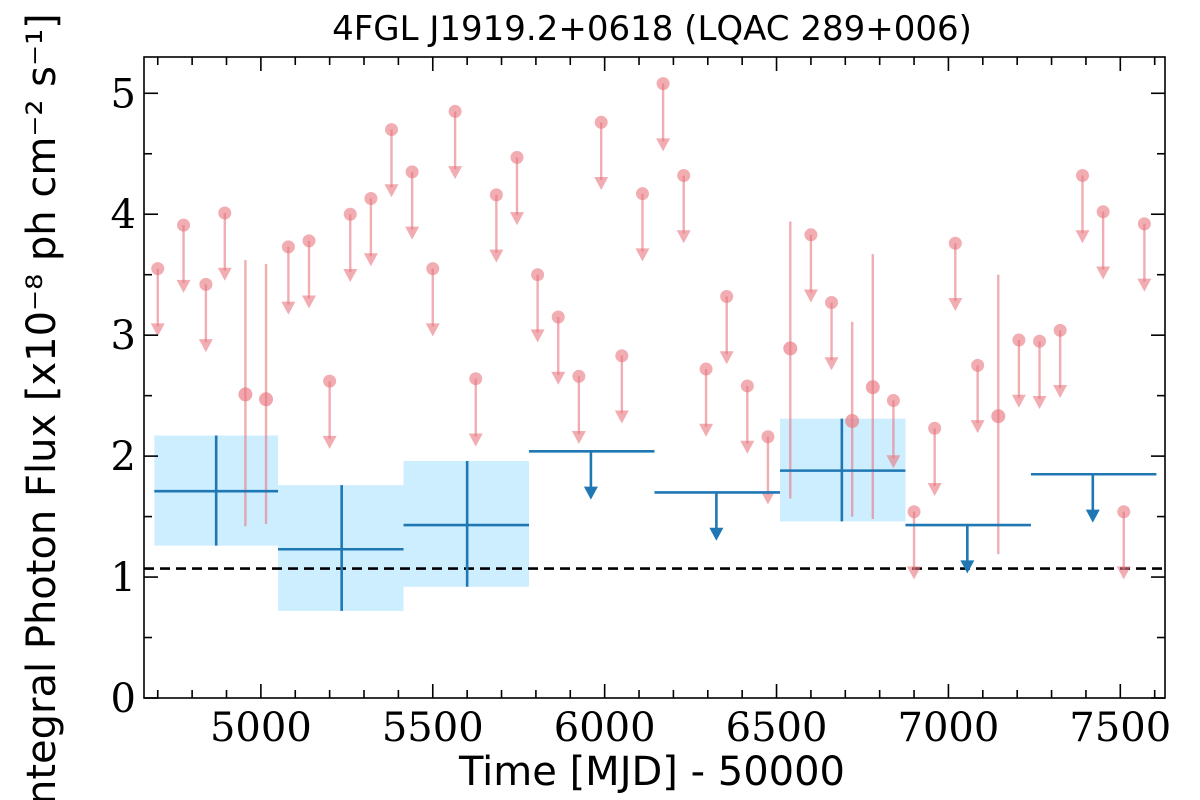  I want to click on y-tick-label: 0, so click(123, 699).